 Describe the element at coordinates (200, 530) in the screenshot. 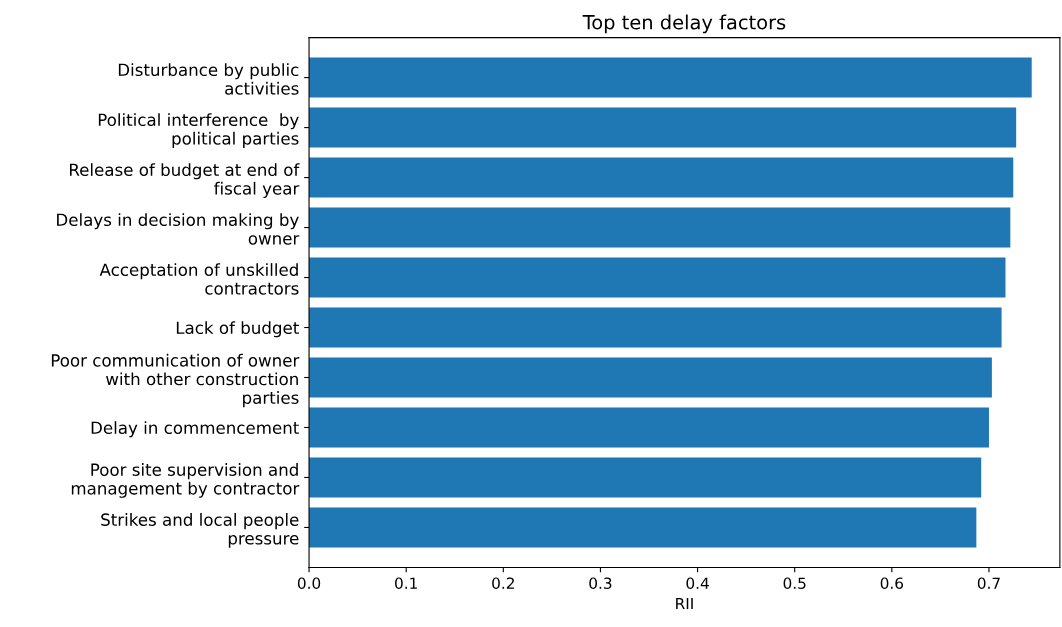

I see `y-tick-label: Strikes and local people pressure` at that location.